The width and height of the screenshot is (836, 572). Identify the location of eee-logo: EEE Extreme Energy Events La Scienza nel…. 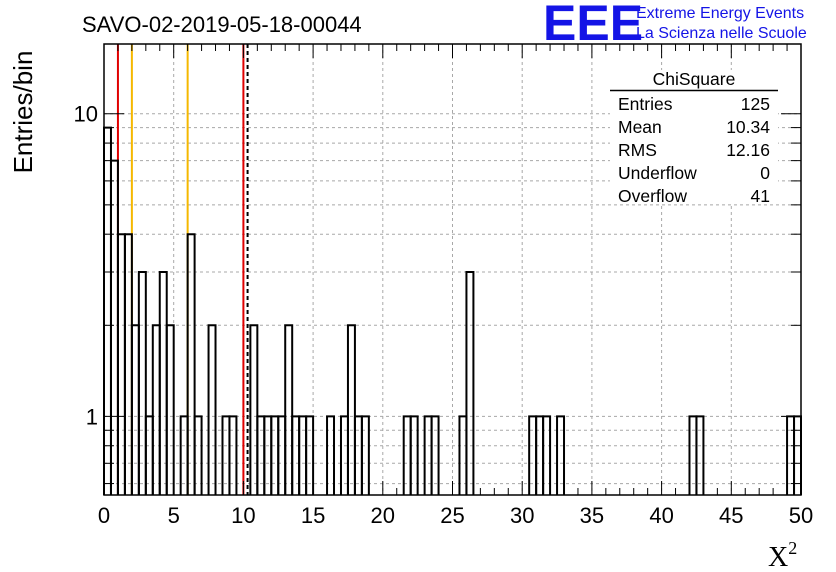
(675, 25).